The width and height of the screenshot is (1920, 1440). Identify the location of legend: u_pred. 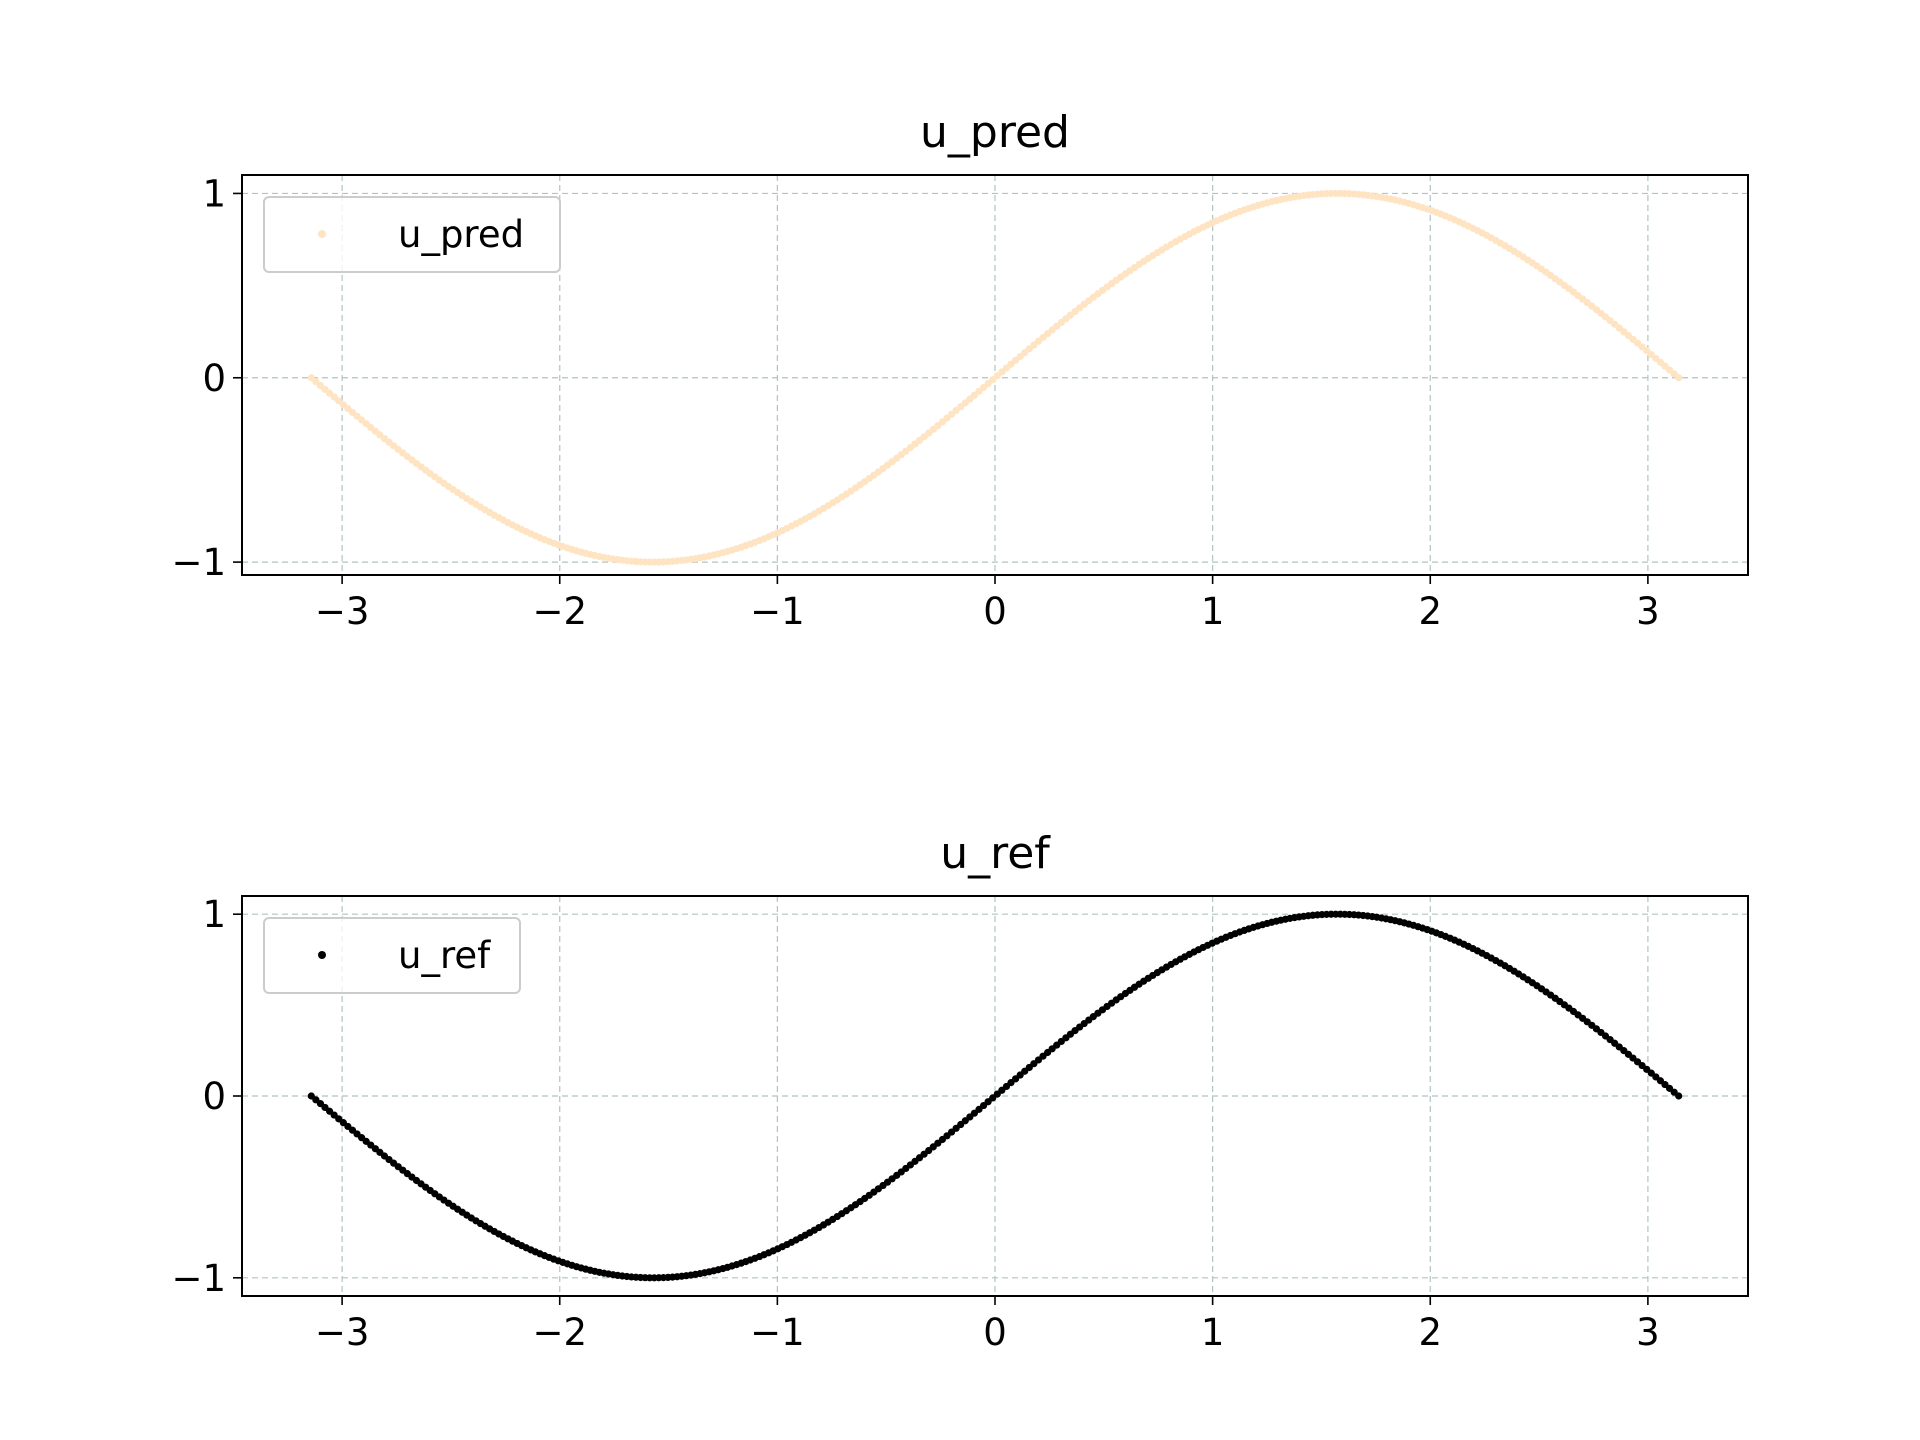
(412, 234).